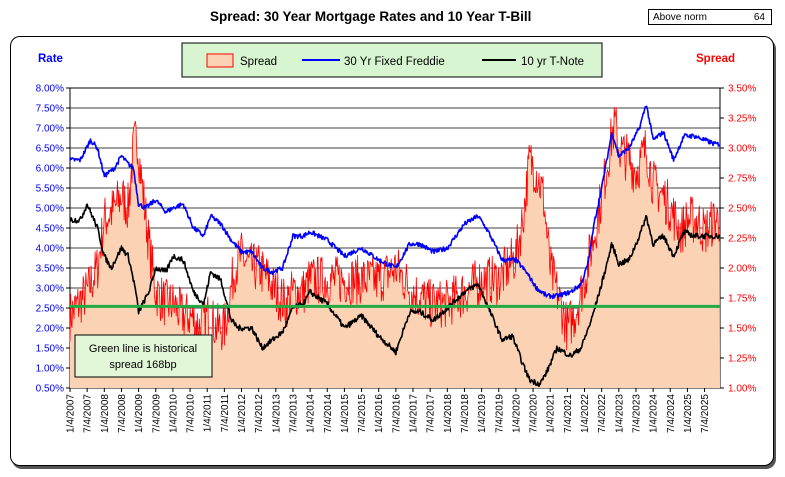  What do you see at coordinates (328, 413) in the screenshot?
I see `x-tick-label: 7/4/2014` at bounding box center [328, 413].